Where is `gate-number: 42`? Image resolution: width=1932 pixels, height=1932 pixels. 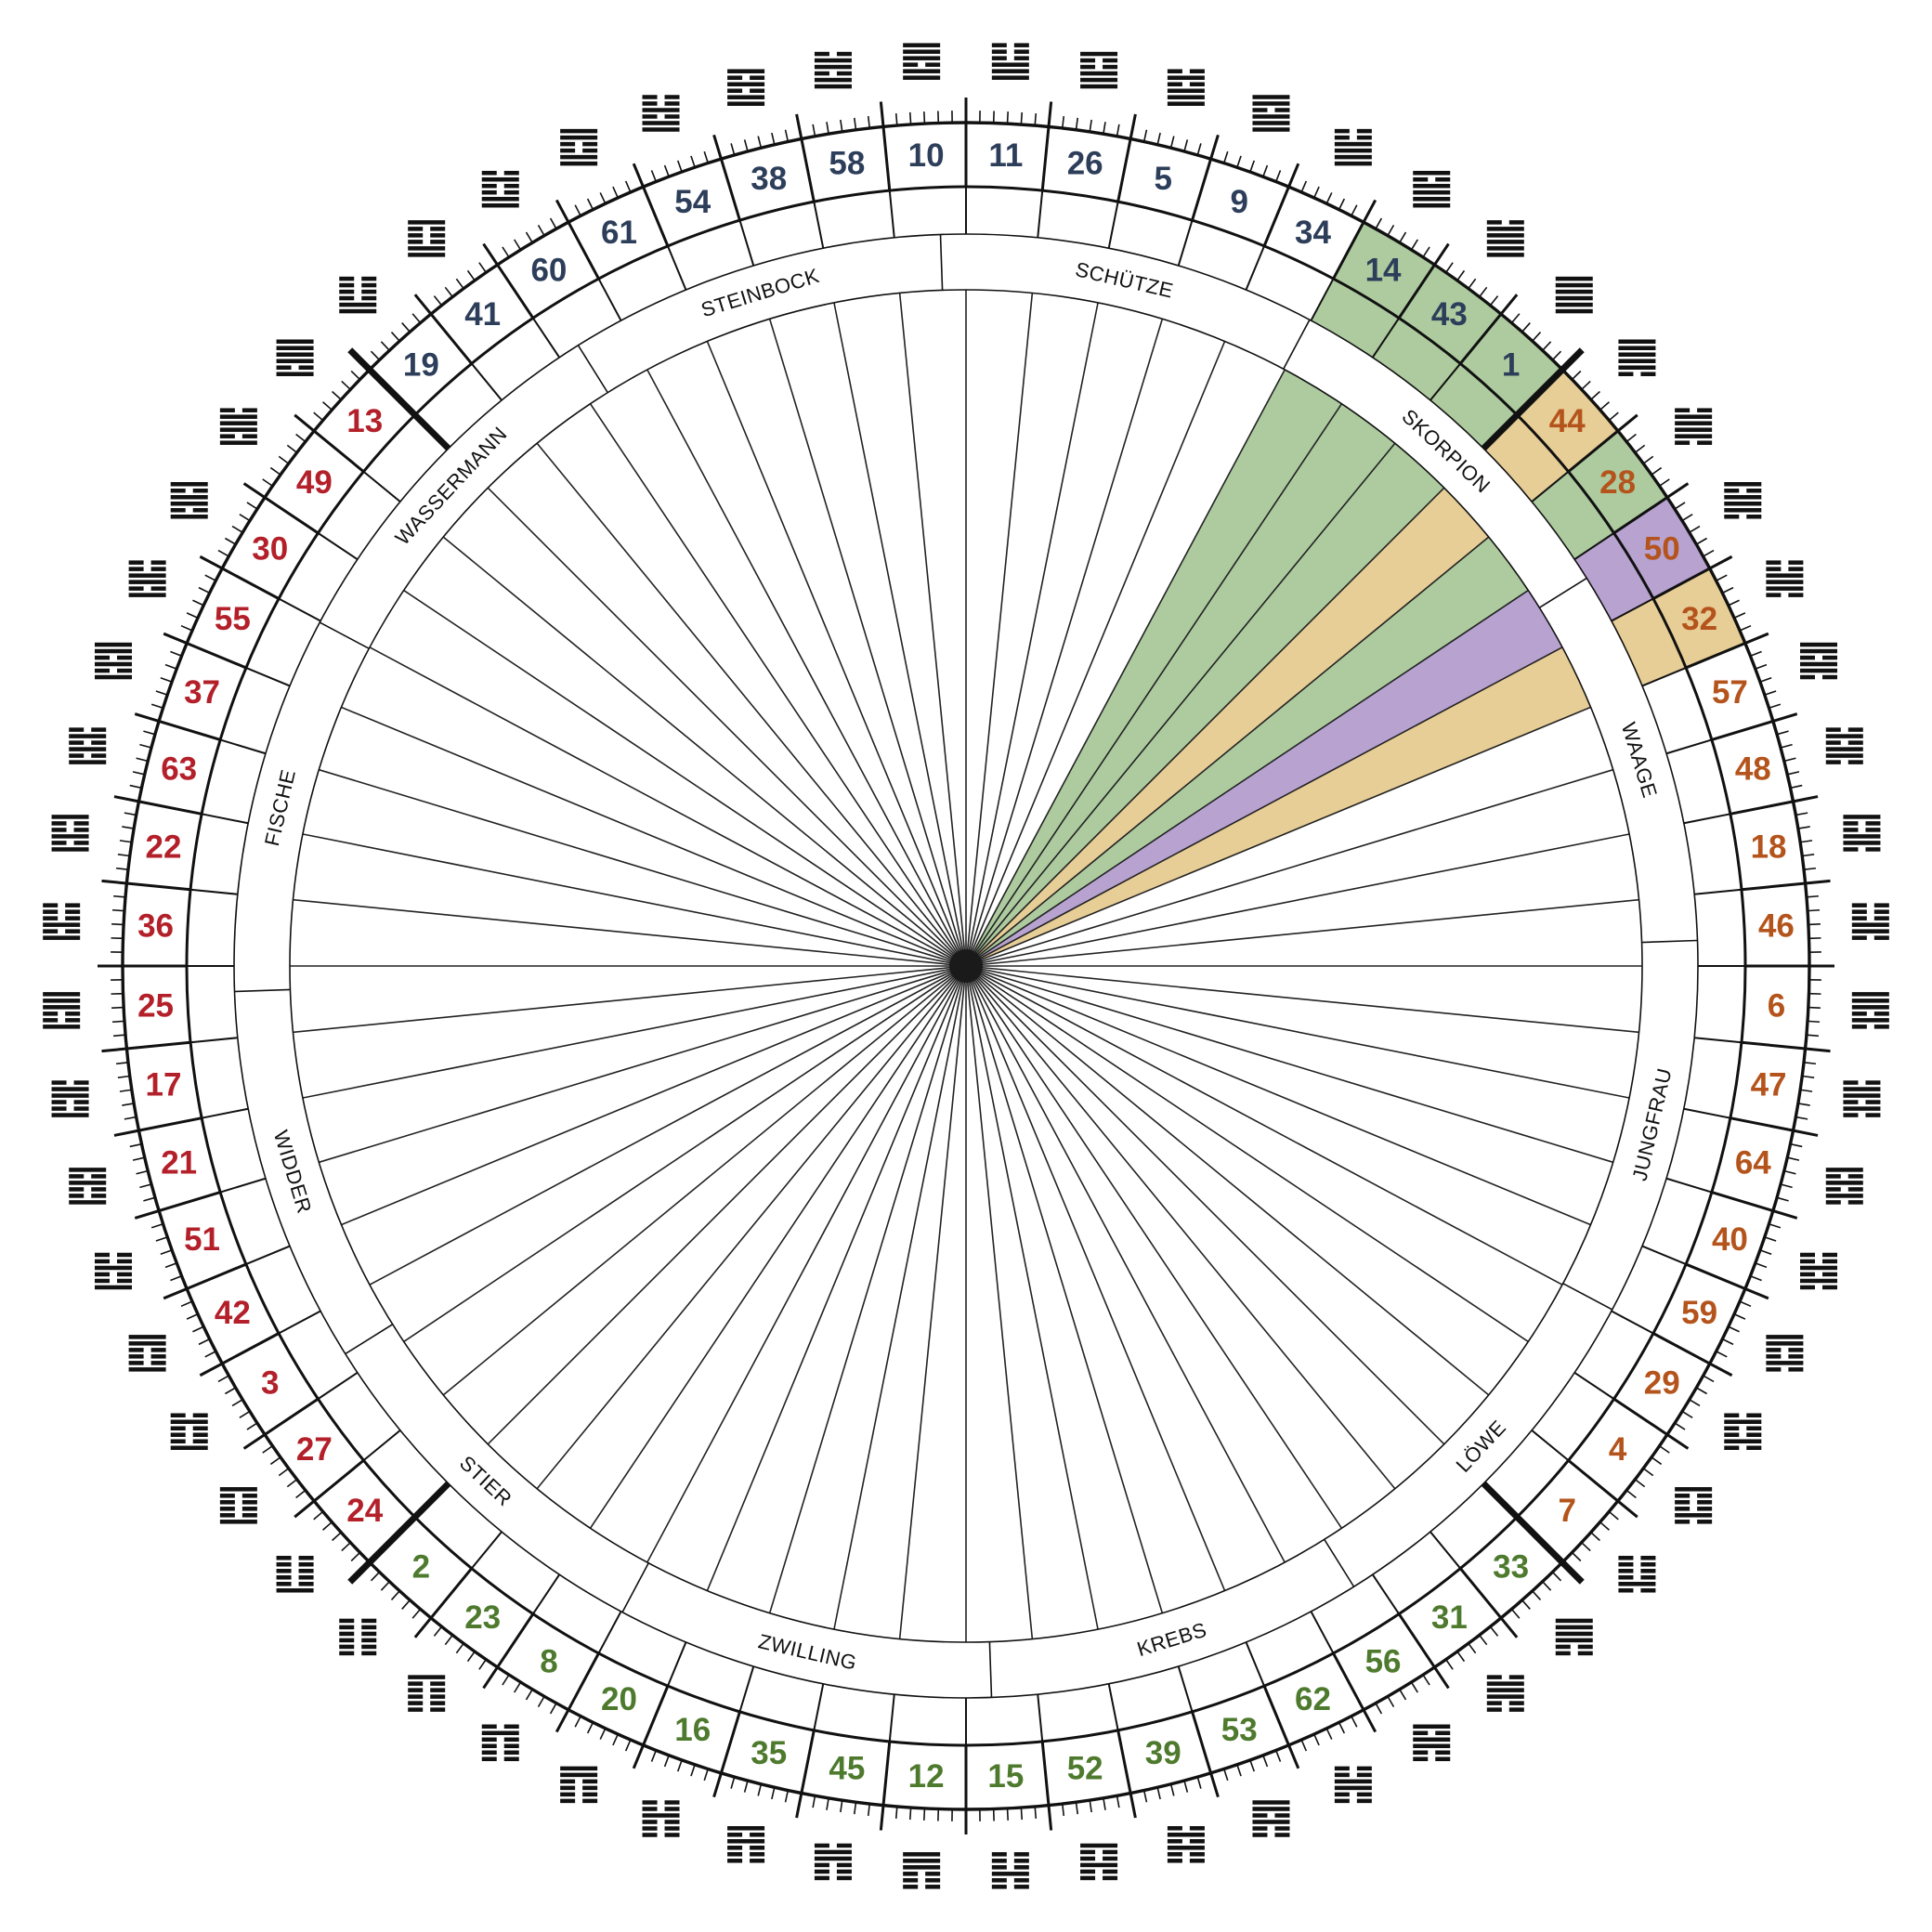
gate-number: 42 is located at coordinates (233, 1313).